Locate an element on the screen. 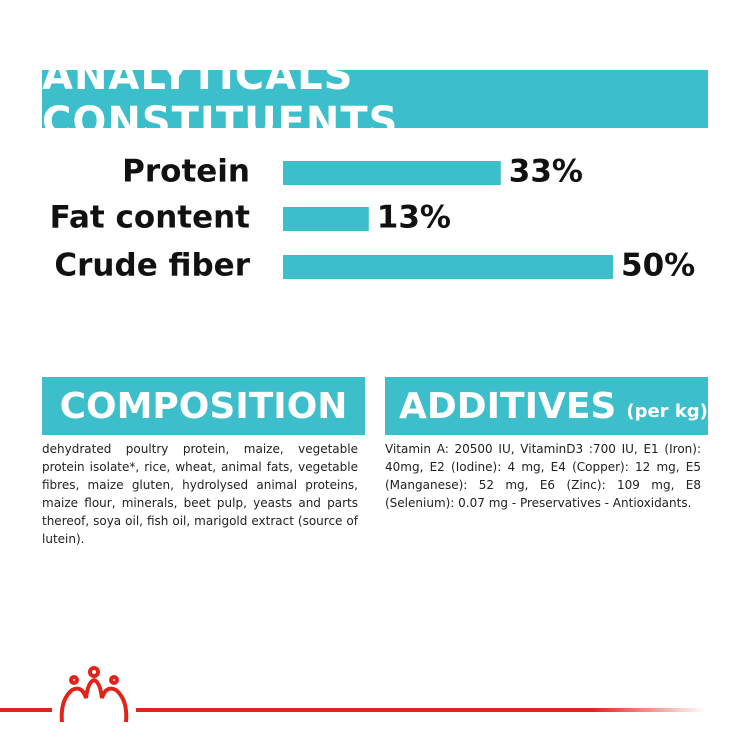 This screenshot has width=750, height=750. value-label: 33% is located at coordinates (546, 172).